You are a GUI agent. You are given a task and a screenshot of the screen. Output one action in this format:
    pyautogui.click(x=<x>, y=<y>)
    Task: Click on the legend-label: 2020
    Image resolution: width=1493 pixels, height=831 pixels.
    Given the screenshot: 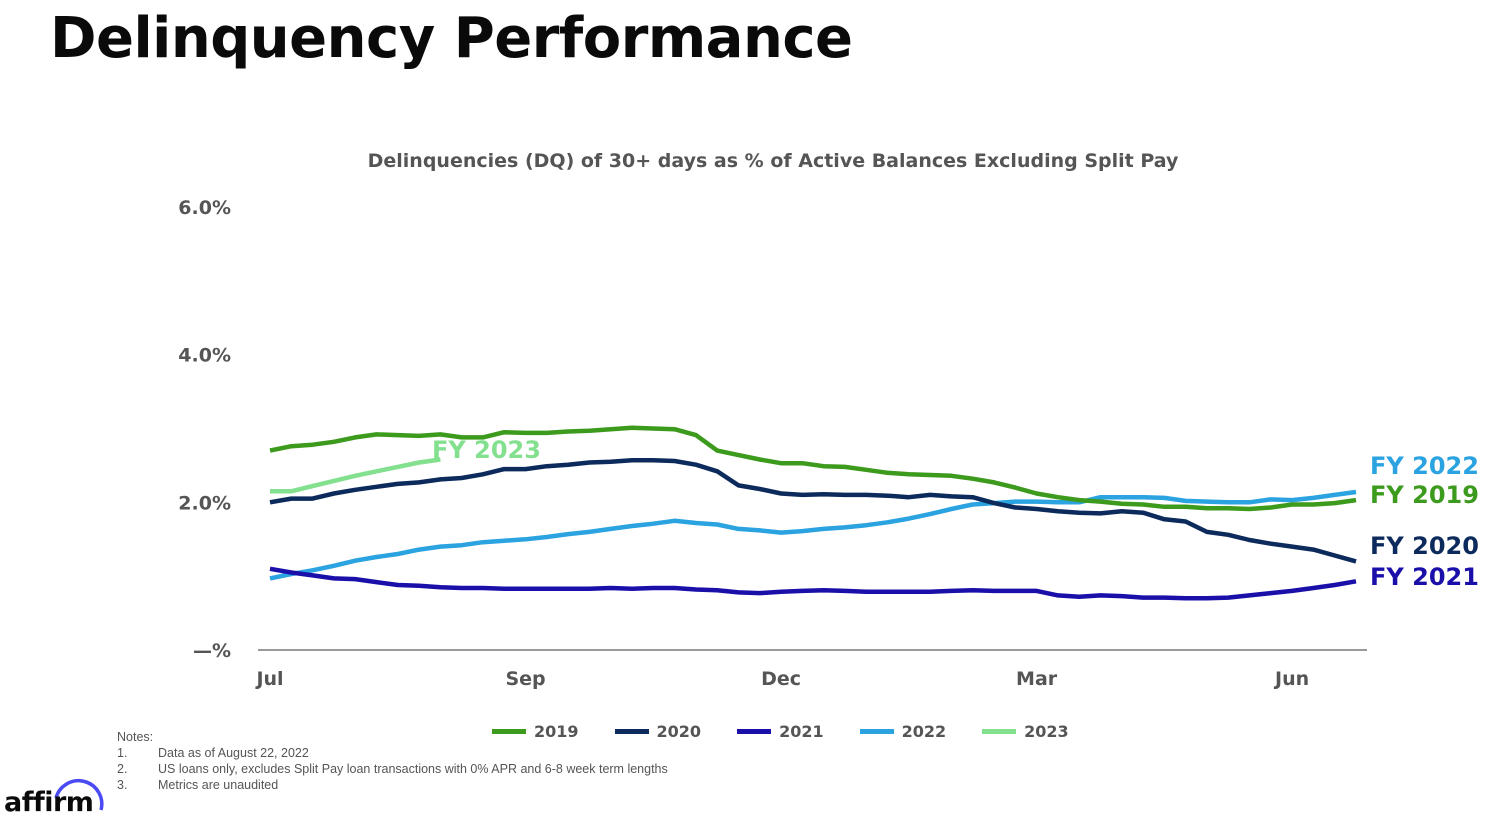 What is the action you would take?
    pyautogui.click(x=679, y=731)
    